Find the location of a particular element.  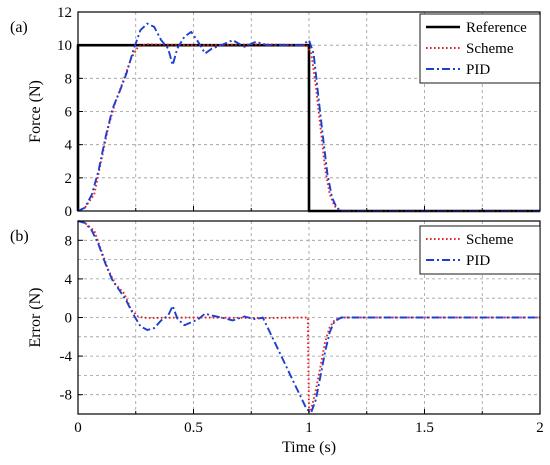

x-axis-title: Time (s) is located at coordinates (309, 447).